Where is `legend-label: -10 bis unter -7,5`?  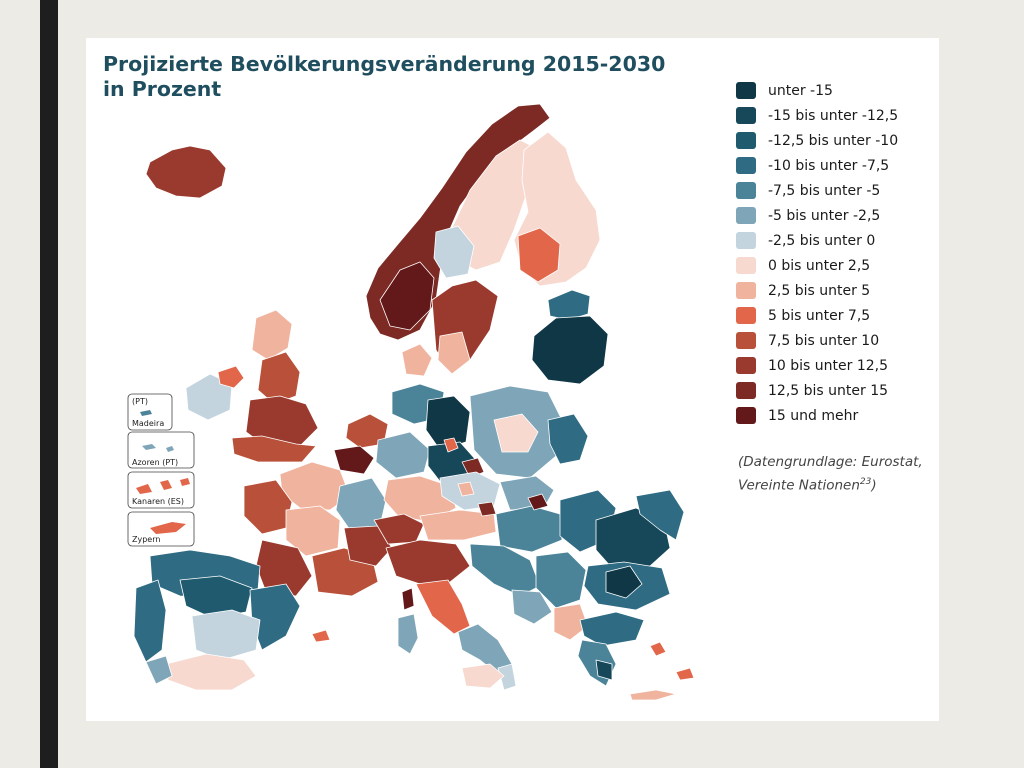 legend-label: -10 bis unter -7,5 is located at coordinates (829, 165).